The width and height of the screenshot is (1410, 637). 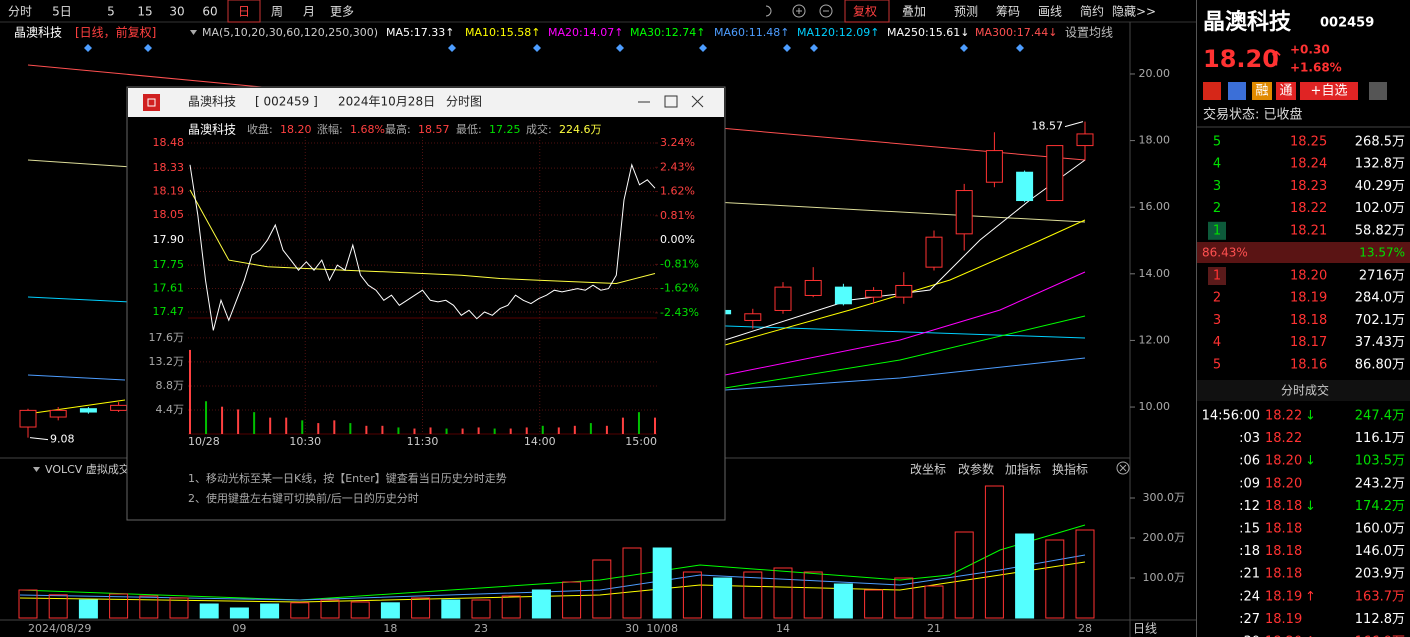 I want to click on dropdown-arrow, so click(x=193, y=32).